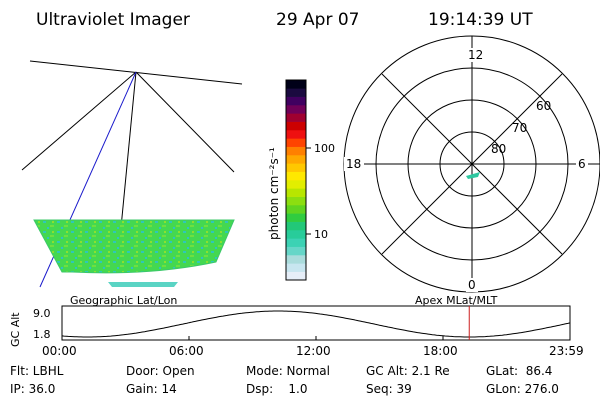 The width and height of the screenshot is (600, 400). What do you see at coordinates (389, 389) in the screenshot?
I see `info-seq: Seq: 39` at bounding box center [389, 389].